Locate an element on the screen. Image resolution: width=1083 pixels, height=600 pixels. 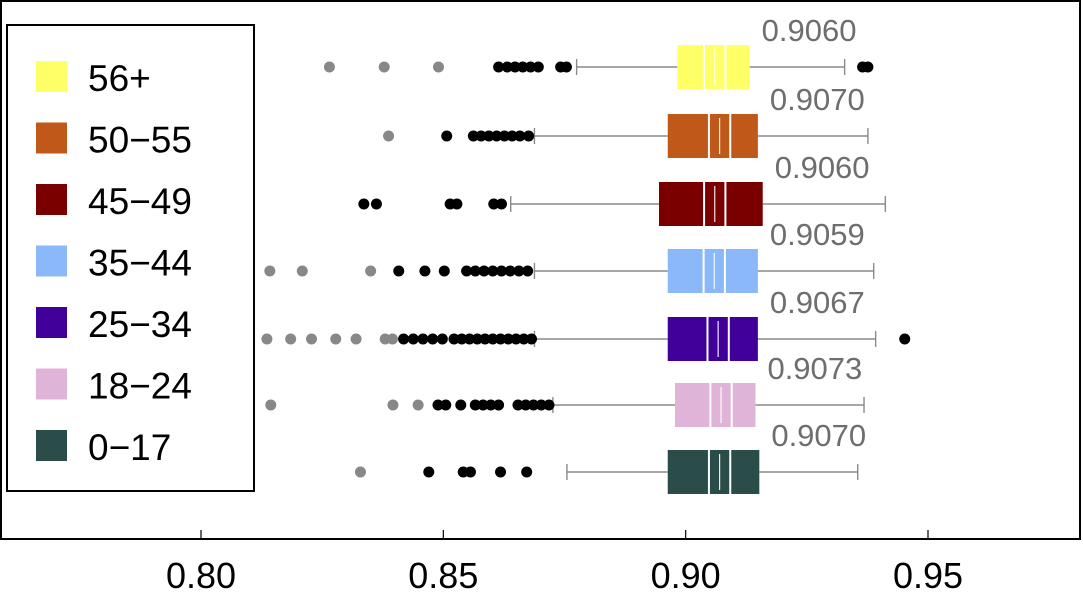
legend-swatch-56- is located at coordinates (51, 76).